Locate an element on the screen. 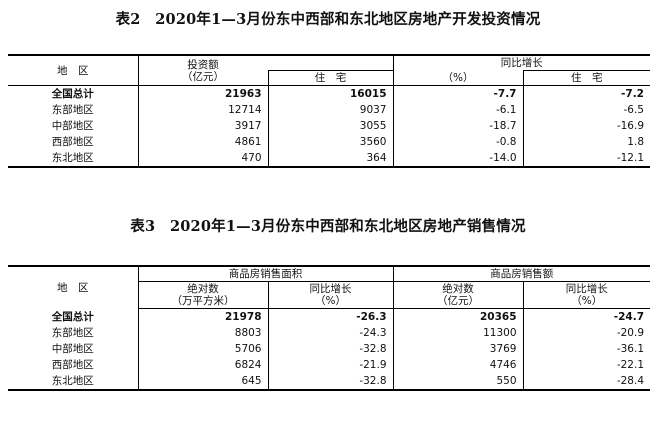 This screenshot has height=421, width=656. table-row: 东北地区 645 -32.8 550 -28.4 is located at coordinates (329, 381).